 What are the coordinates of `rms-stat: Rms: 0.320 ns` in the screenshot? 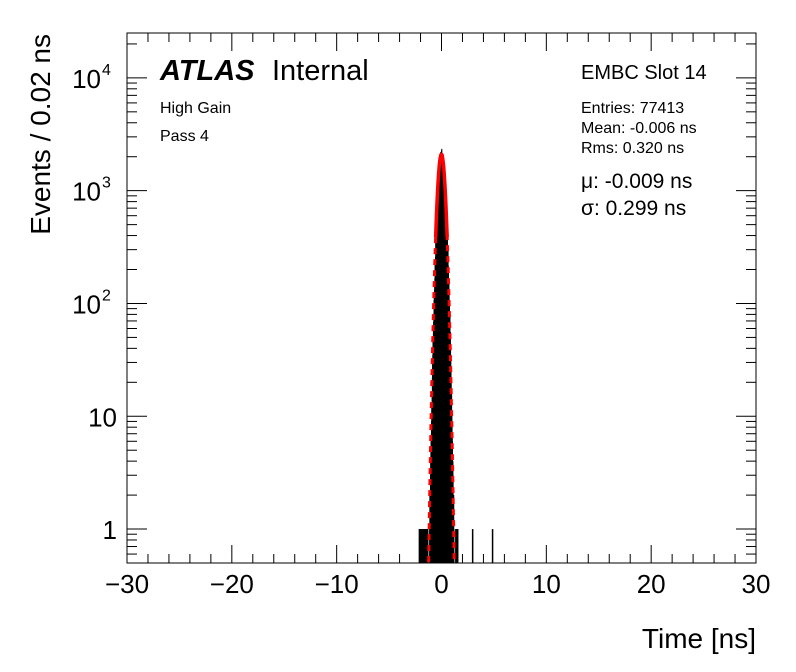 It's located at (632, 148).